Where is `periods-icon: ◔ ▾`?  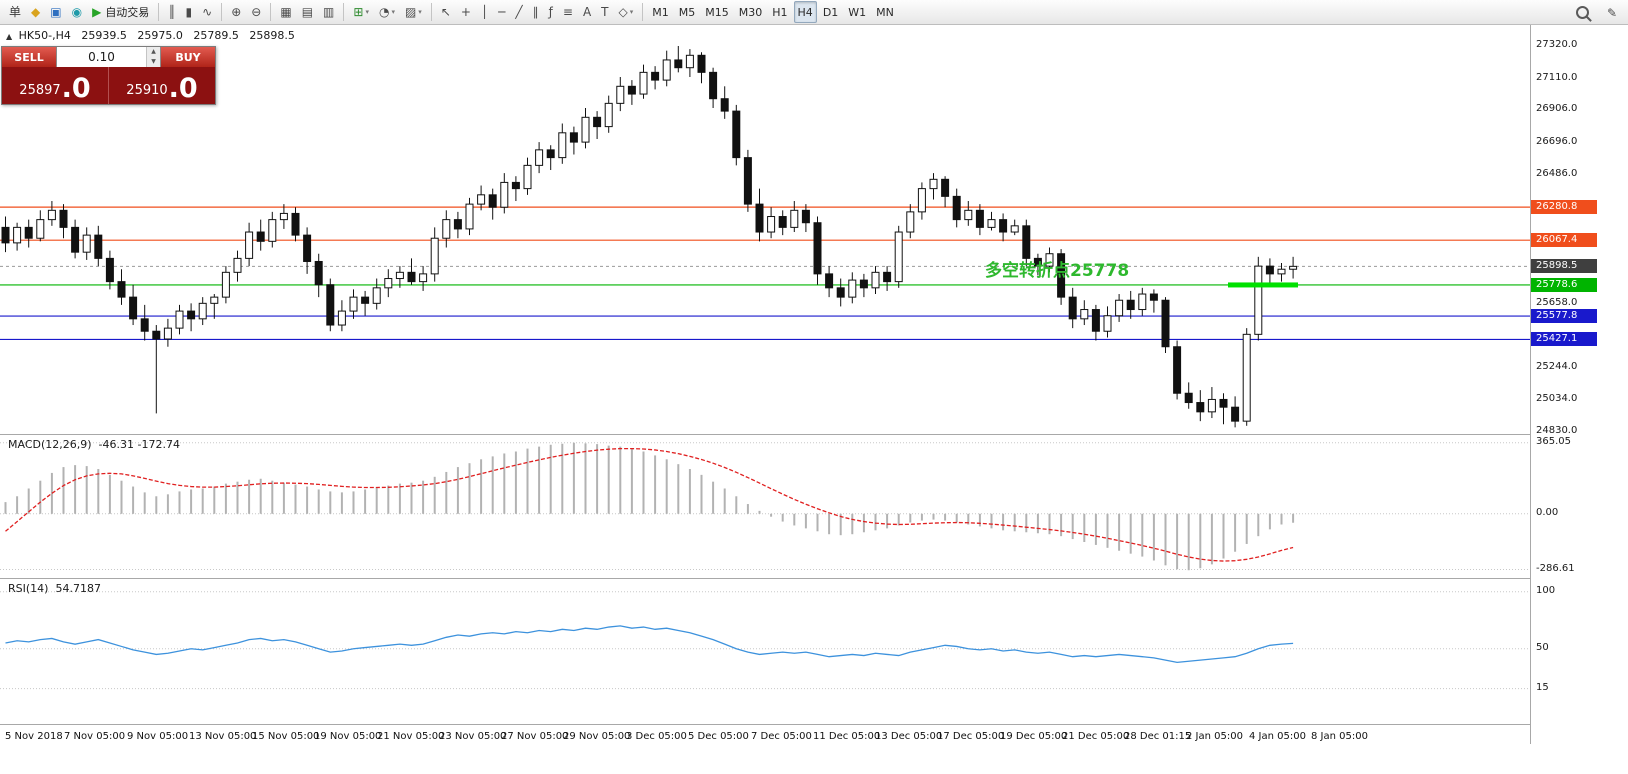 periods-icon: ◔ ▾ is located at coordinates (386, 12).